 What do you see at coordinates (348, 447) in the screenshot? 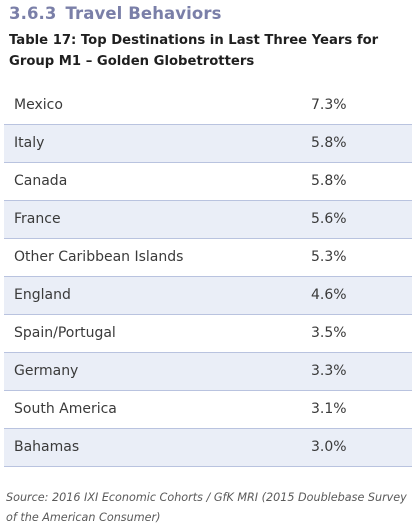
I see `percent-cell: 3.0%` at bounding box center [348, 447].